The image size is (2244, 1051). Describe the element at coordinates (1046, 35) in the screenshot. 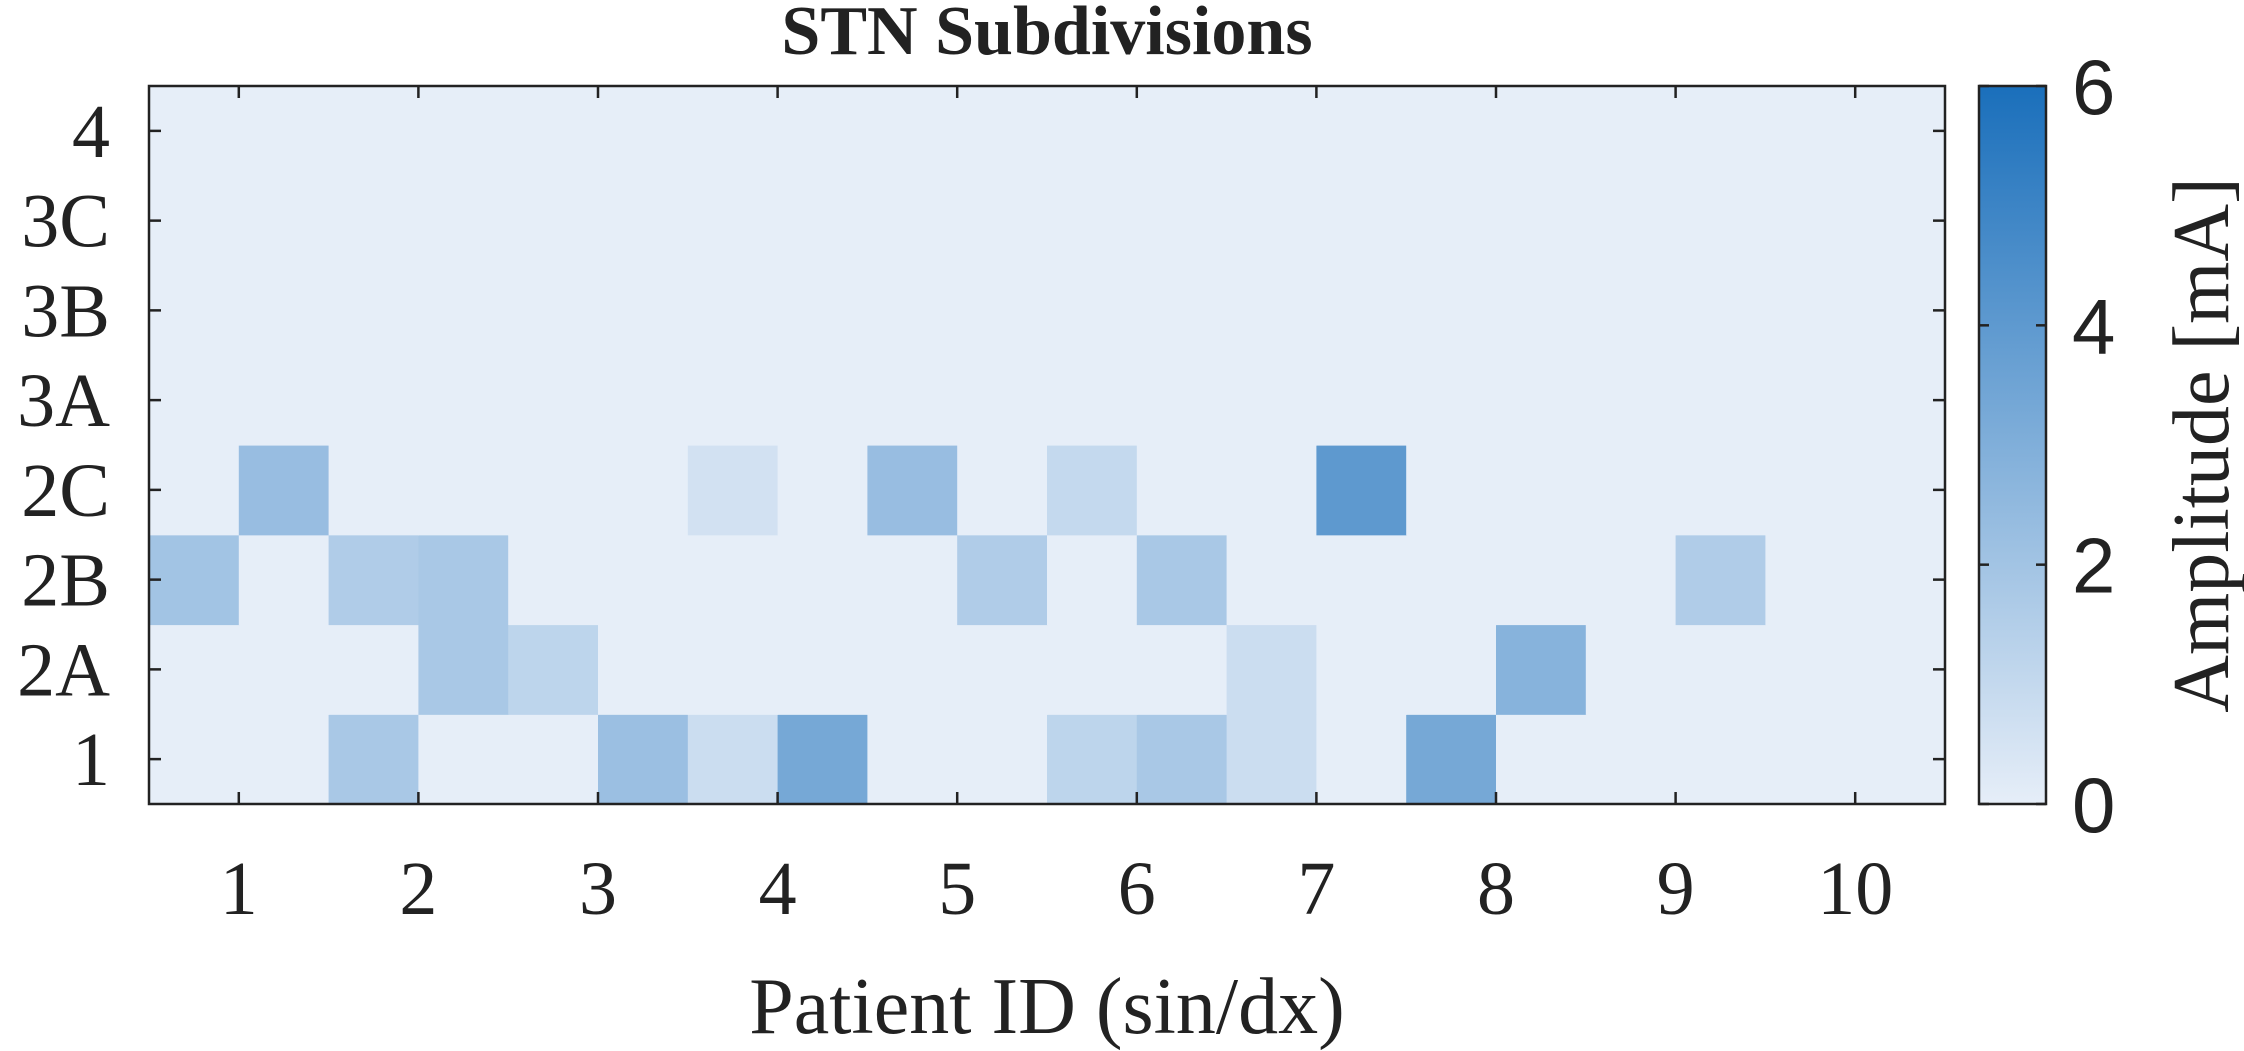

I see `chart-title: STN Subdivisions` at that location.